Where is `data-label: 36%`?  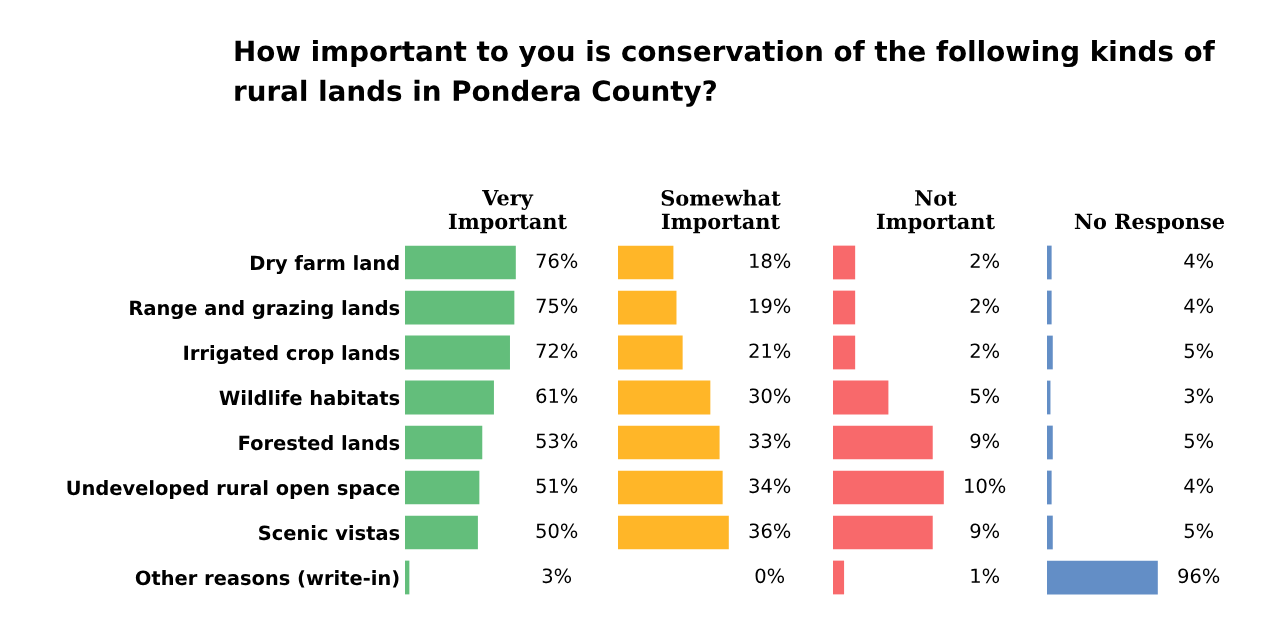 data-label: 36% is located at coordinates (770, 531).